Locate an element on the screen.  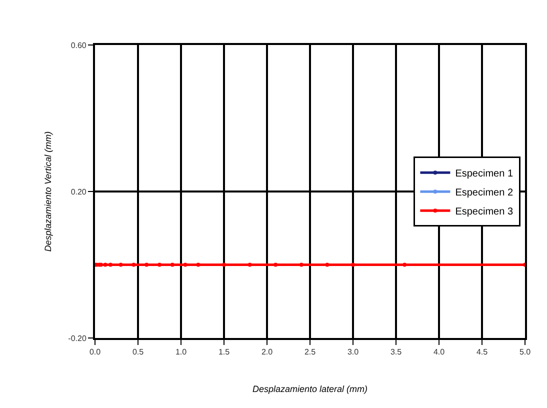
x-tick-label: 4.5 is located at coordinates (482, 352).